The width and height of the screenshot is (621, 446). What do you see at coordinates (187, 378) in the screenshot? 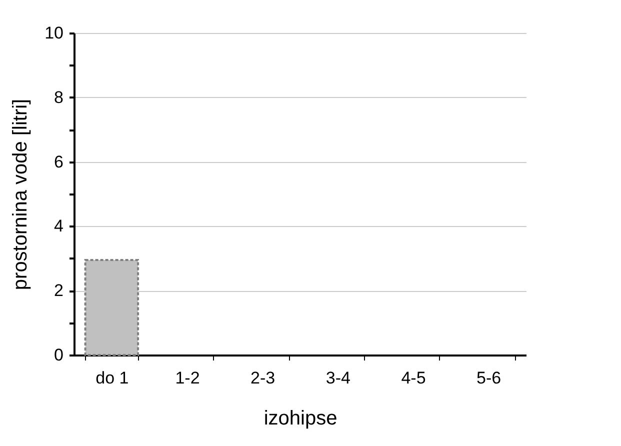
I see `x-tick-label: 1-2` at bounding box center [187, 378].